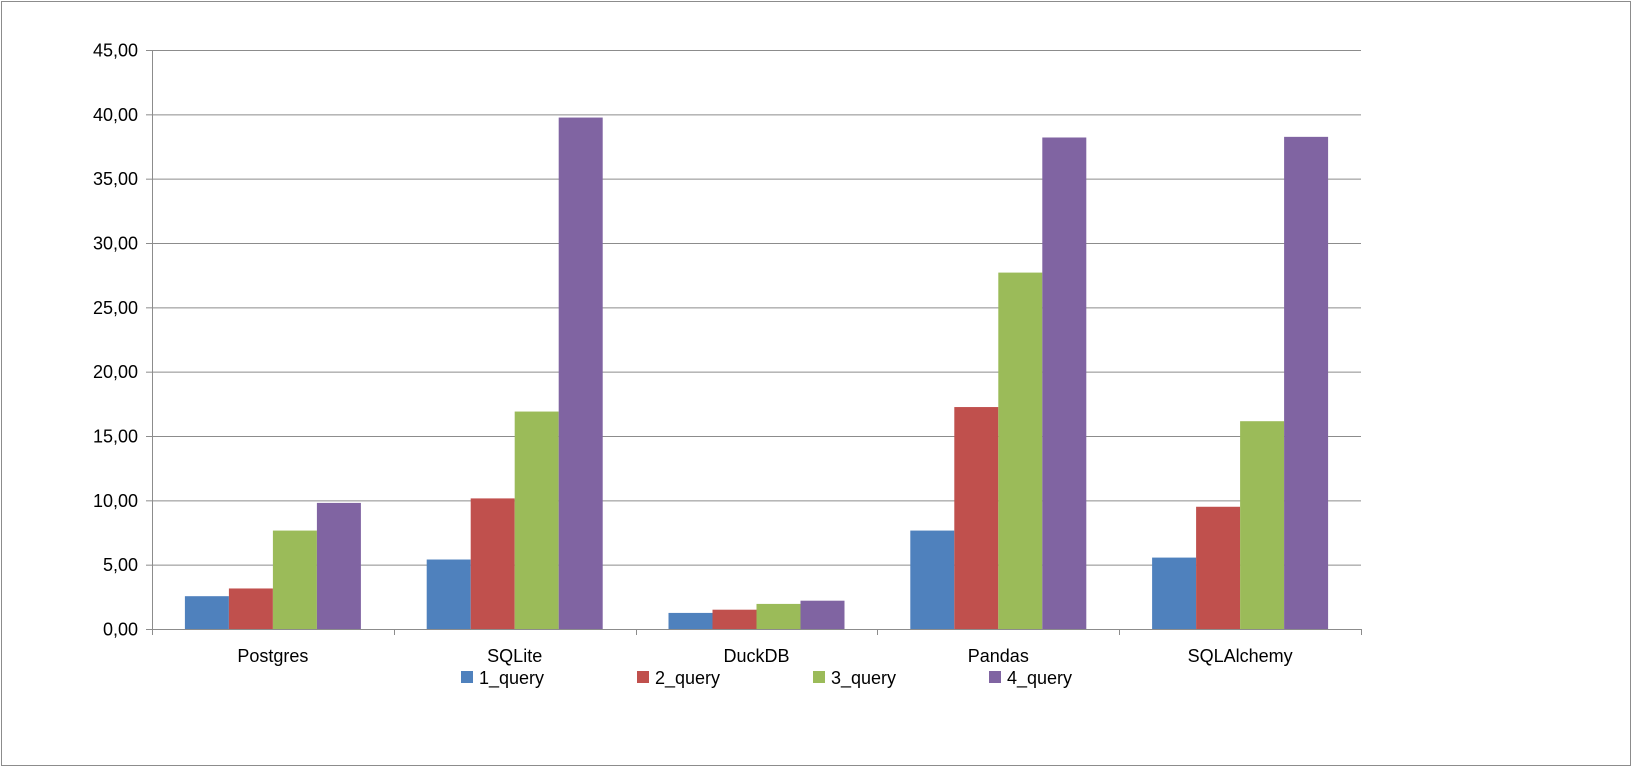 This screenshot has width=1634, height=770. What do you see at coordinates (580, 373) in the screenshot?
I see `bar-4_query-sqlite` at bounding box center [580, 373].